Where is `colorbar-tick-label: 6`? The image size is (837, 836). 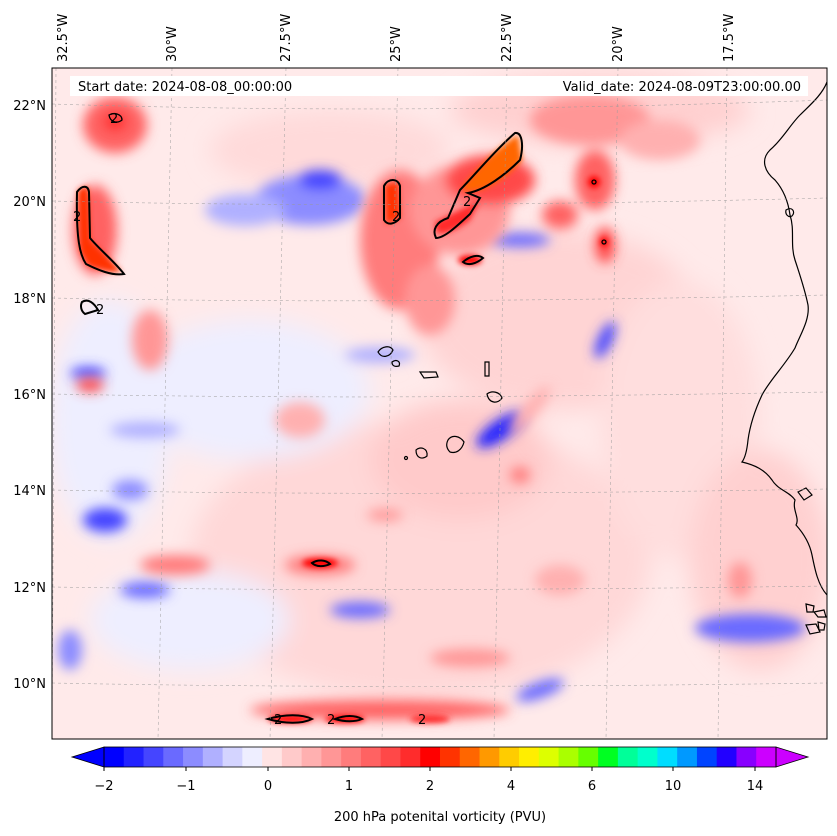
colorbar-tick-label: 6 is located at coordinates (592, 786).